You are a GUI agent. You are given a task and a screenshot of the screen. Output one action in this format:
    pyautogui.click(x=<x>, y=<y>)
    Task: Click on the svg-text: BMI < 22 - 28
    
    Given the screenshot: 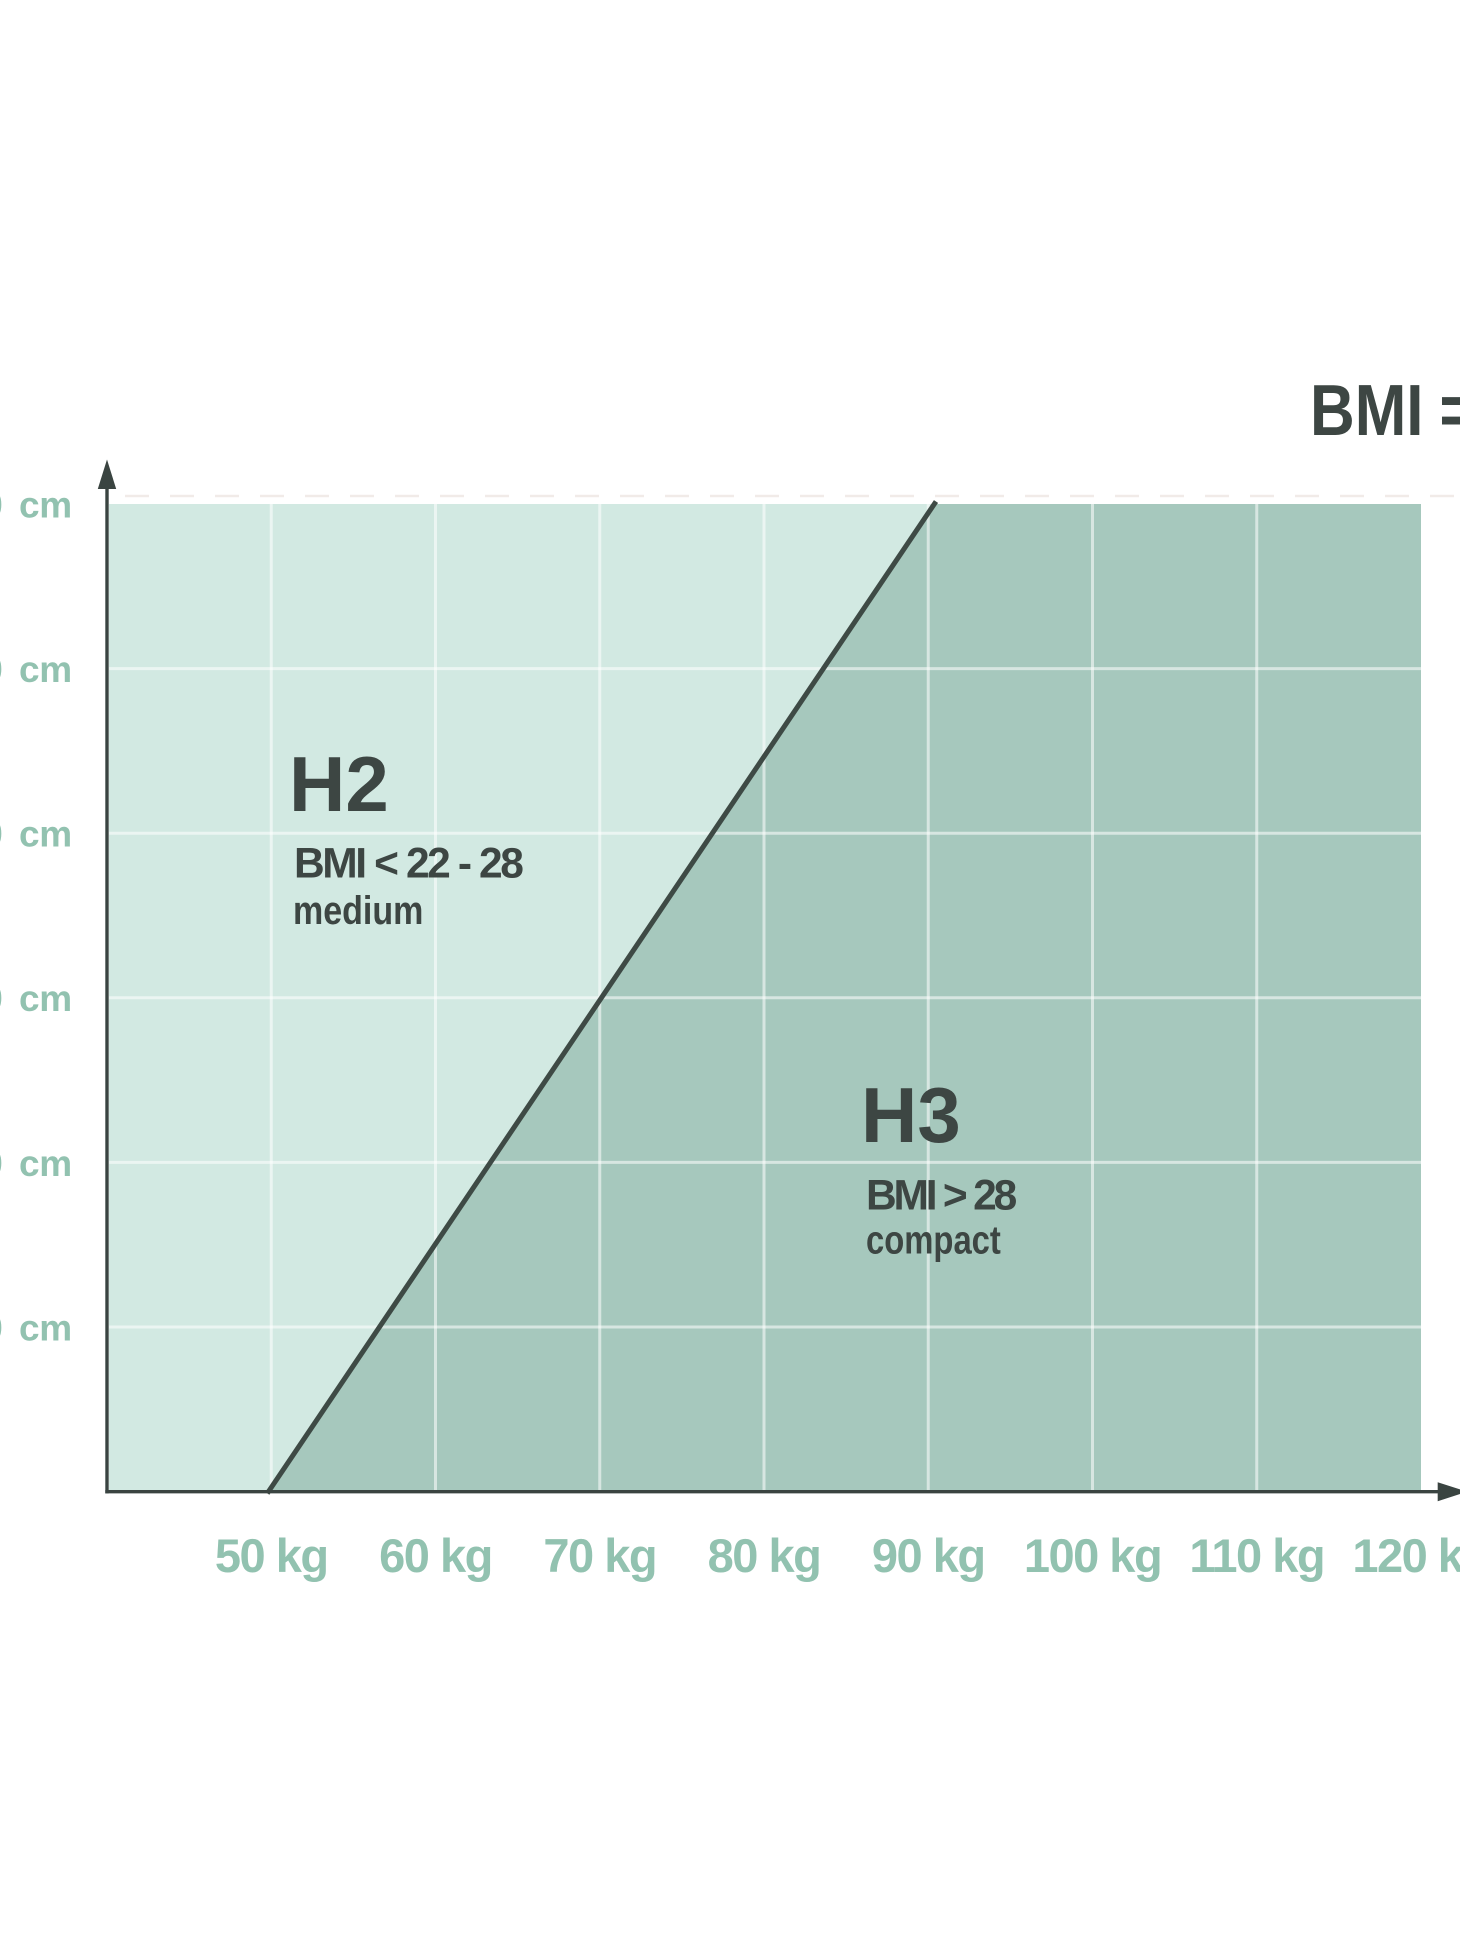 What is the action you would take?
    pyautogui.click(x=408, y=864)
    